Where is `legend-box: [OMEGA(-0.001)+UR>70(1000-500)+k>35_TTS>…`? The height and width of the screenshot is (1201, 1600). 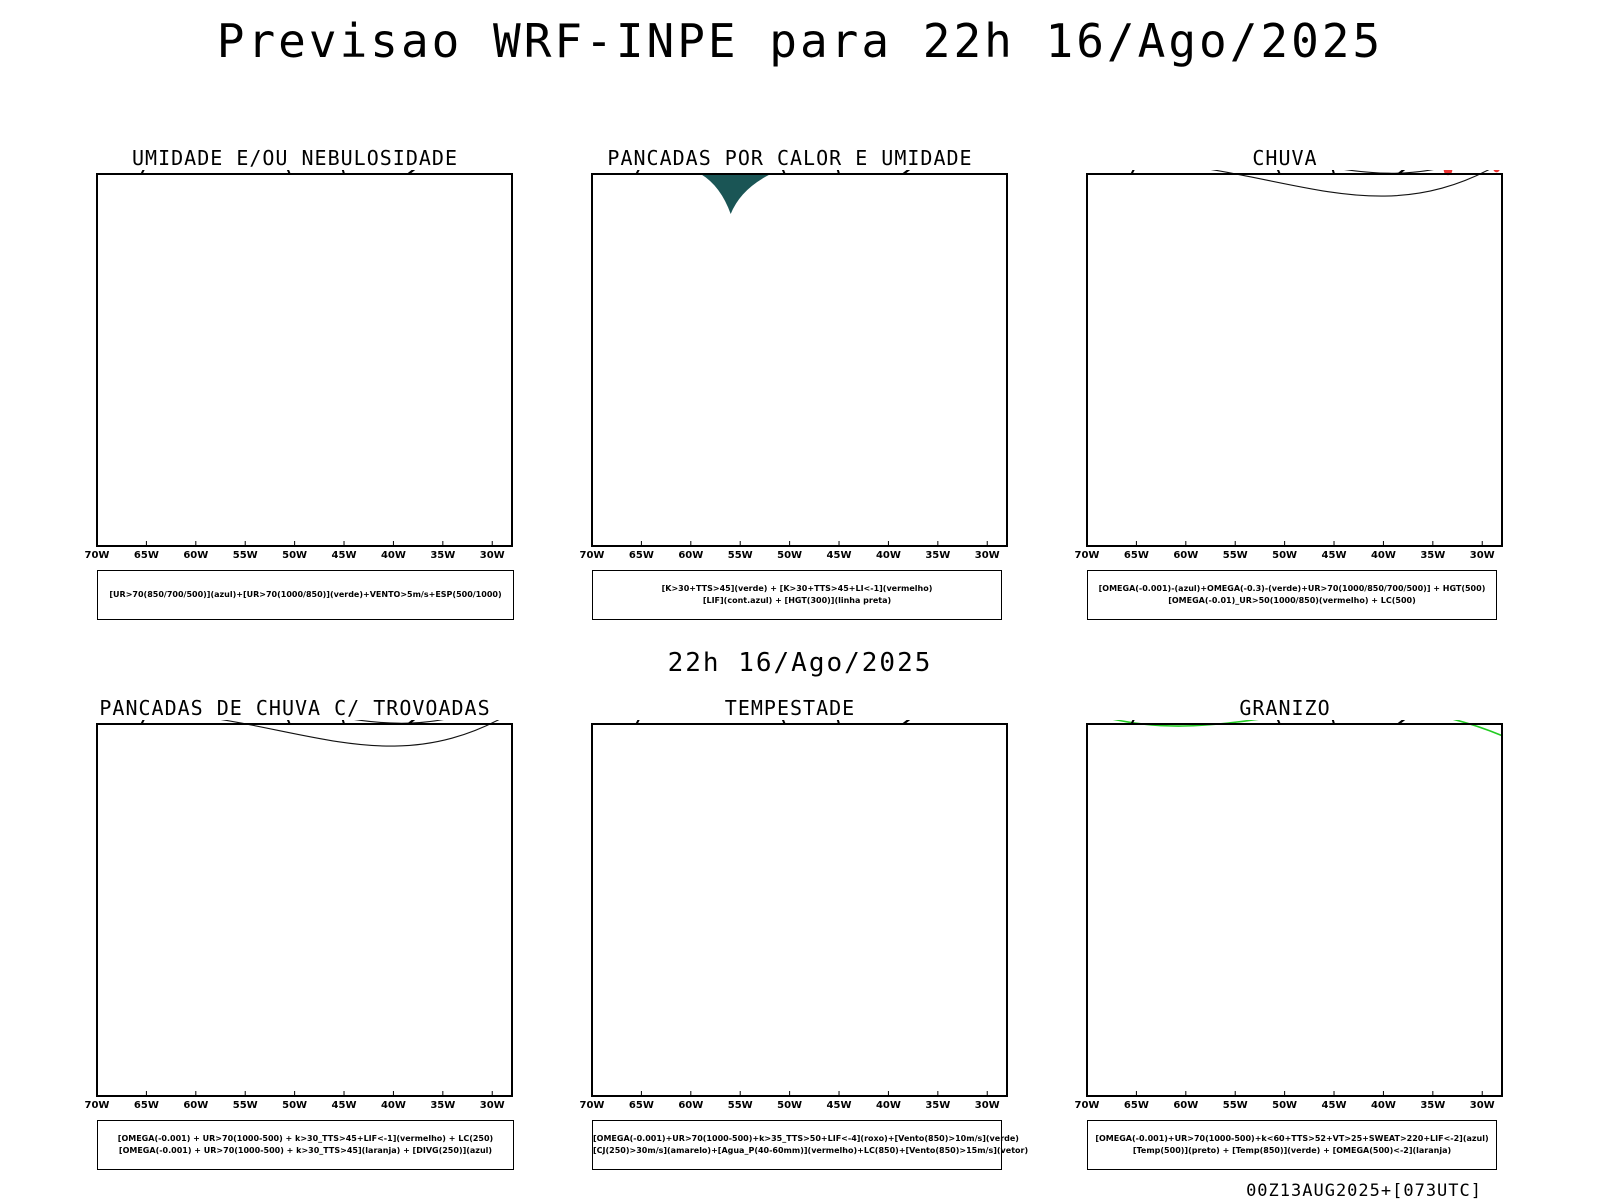
legend-box: [OMEGA(-0.001)+UR>70(1000-500)+k>35_TTS>… is located at coordinates (810, 1145).